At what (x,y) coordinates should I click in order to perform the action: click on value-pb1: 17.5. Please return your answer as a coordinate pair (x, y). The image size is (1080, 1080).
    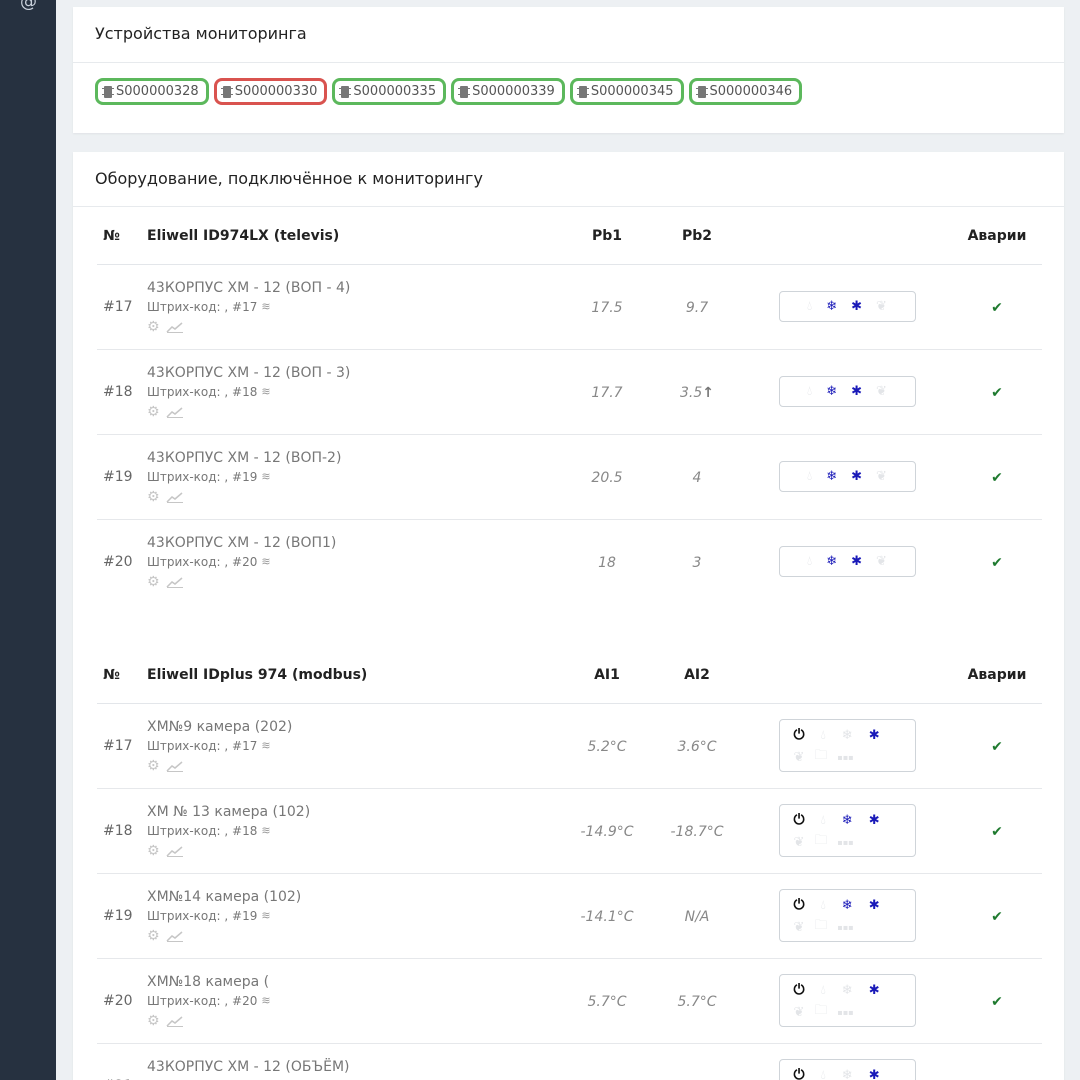
    Looking at the image, I should click on (607, 308).